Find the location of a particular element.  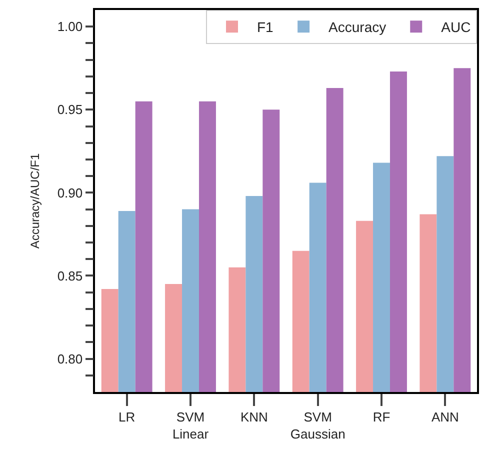

x-tick-label: ANN is located at coordinates (445, 416).